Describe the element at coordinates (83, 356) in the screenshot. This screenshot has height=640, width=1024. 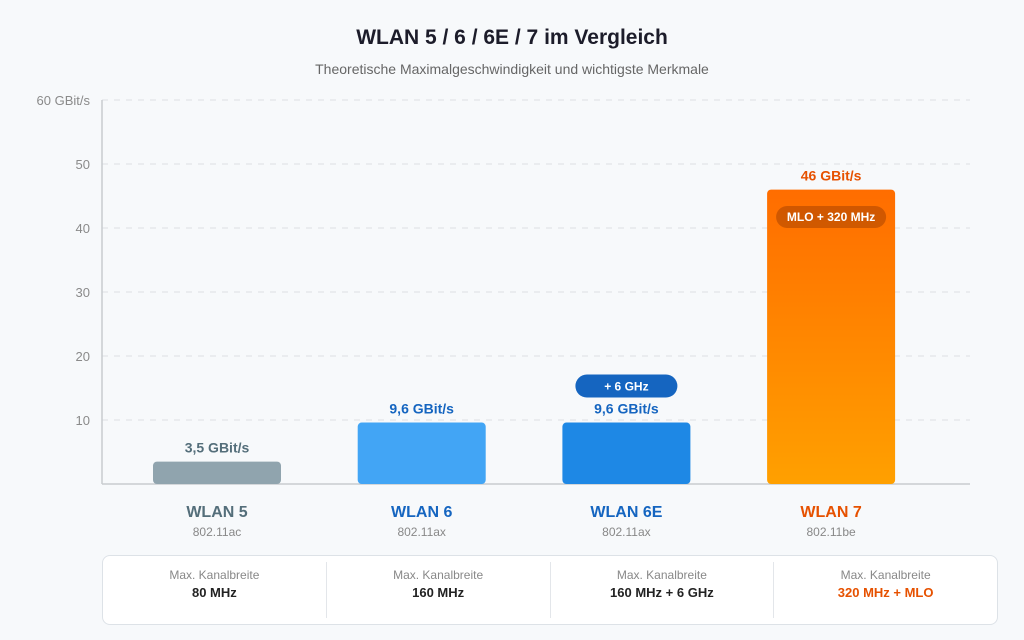
I see `y-tick-label: 20` at that location.